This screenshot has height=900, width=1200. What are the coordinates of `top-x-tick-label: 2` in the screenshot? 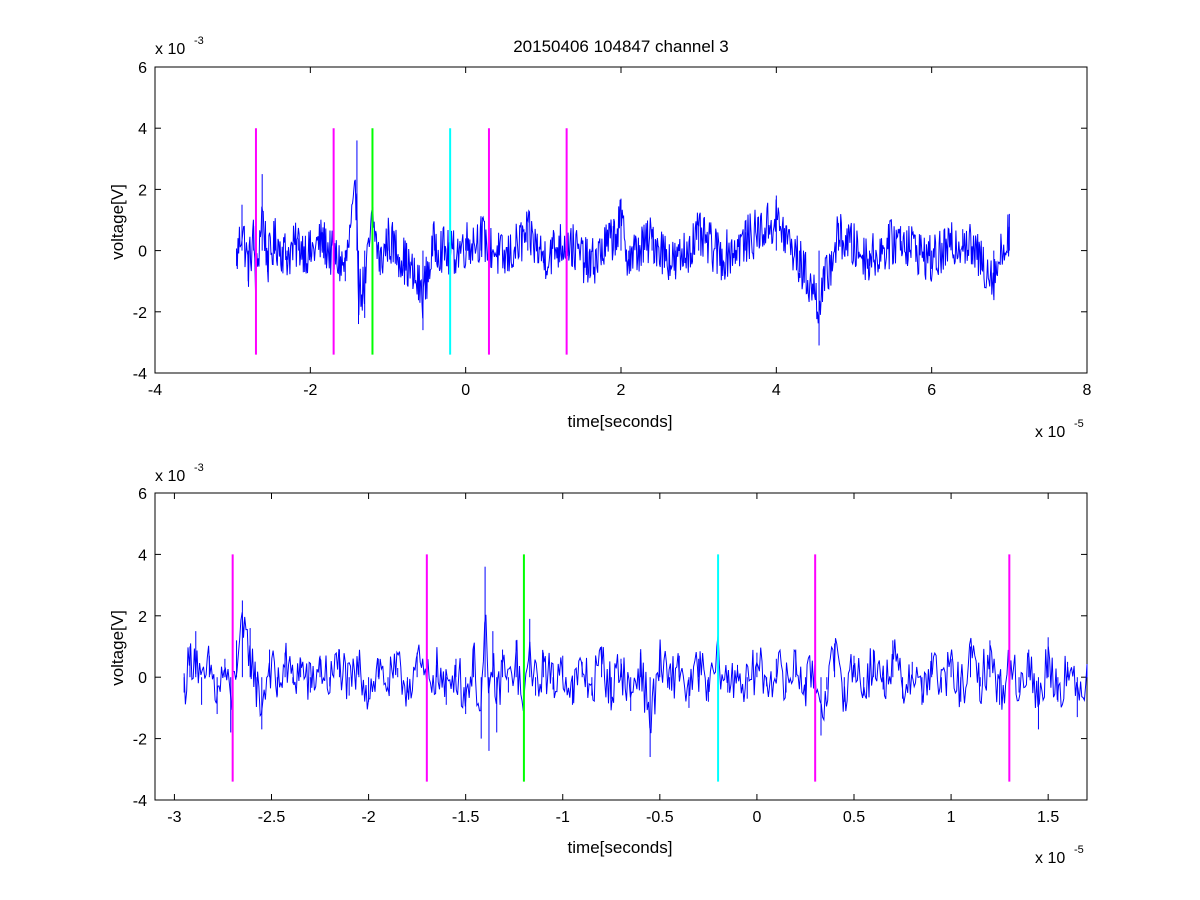 It's located at (621, 390).